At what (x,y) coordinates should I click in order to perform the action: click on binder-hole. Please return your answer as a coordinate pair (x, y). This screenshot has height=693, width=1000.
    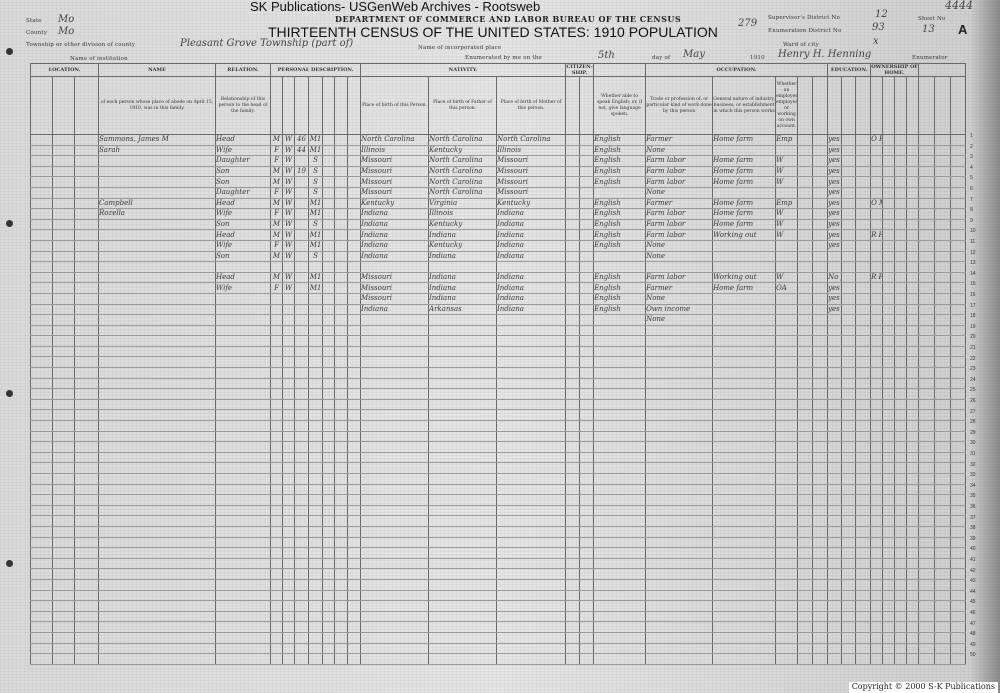
    Looking at the image, I should click on (9, 51).